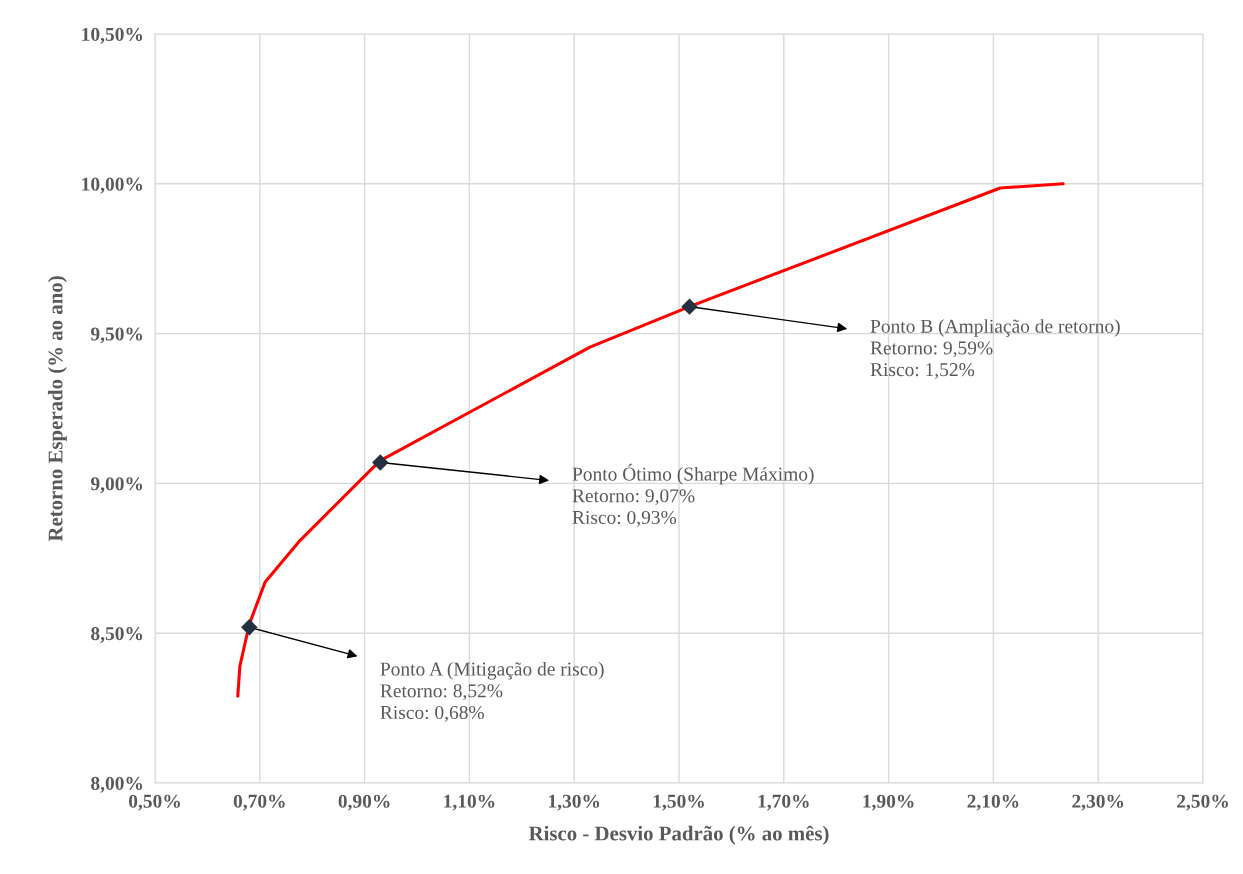 The image size is (1243, 874). Describe the element at coordinates (678, 835) in the screenshot. I see `x-axis-title: Risco - Desvio Padrão (% ao mês)` at that location.